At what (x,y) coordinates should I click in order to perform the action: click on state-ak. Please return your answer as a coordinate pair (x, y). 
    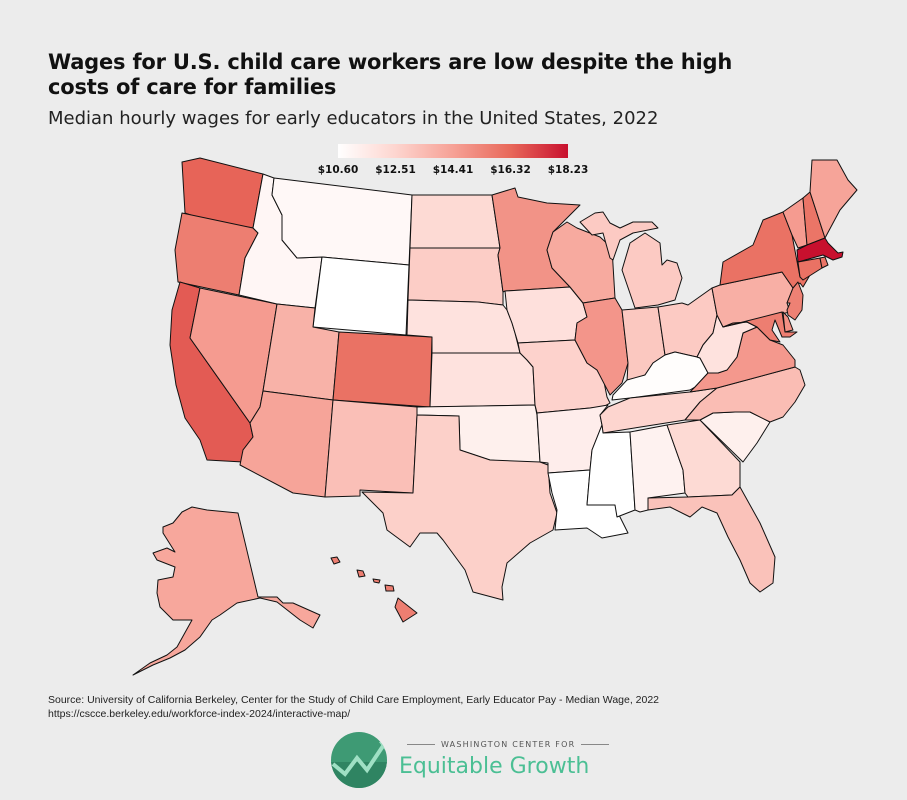
    Looking at the image, I should click on (226, 591).